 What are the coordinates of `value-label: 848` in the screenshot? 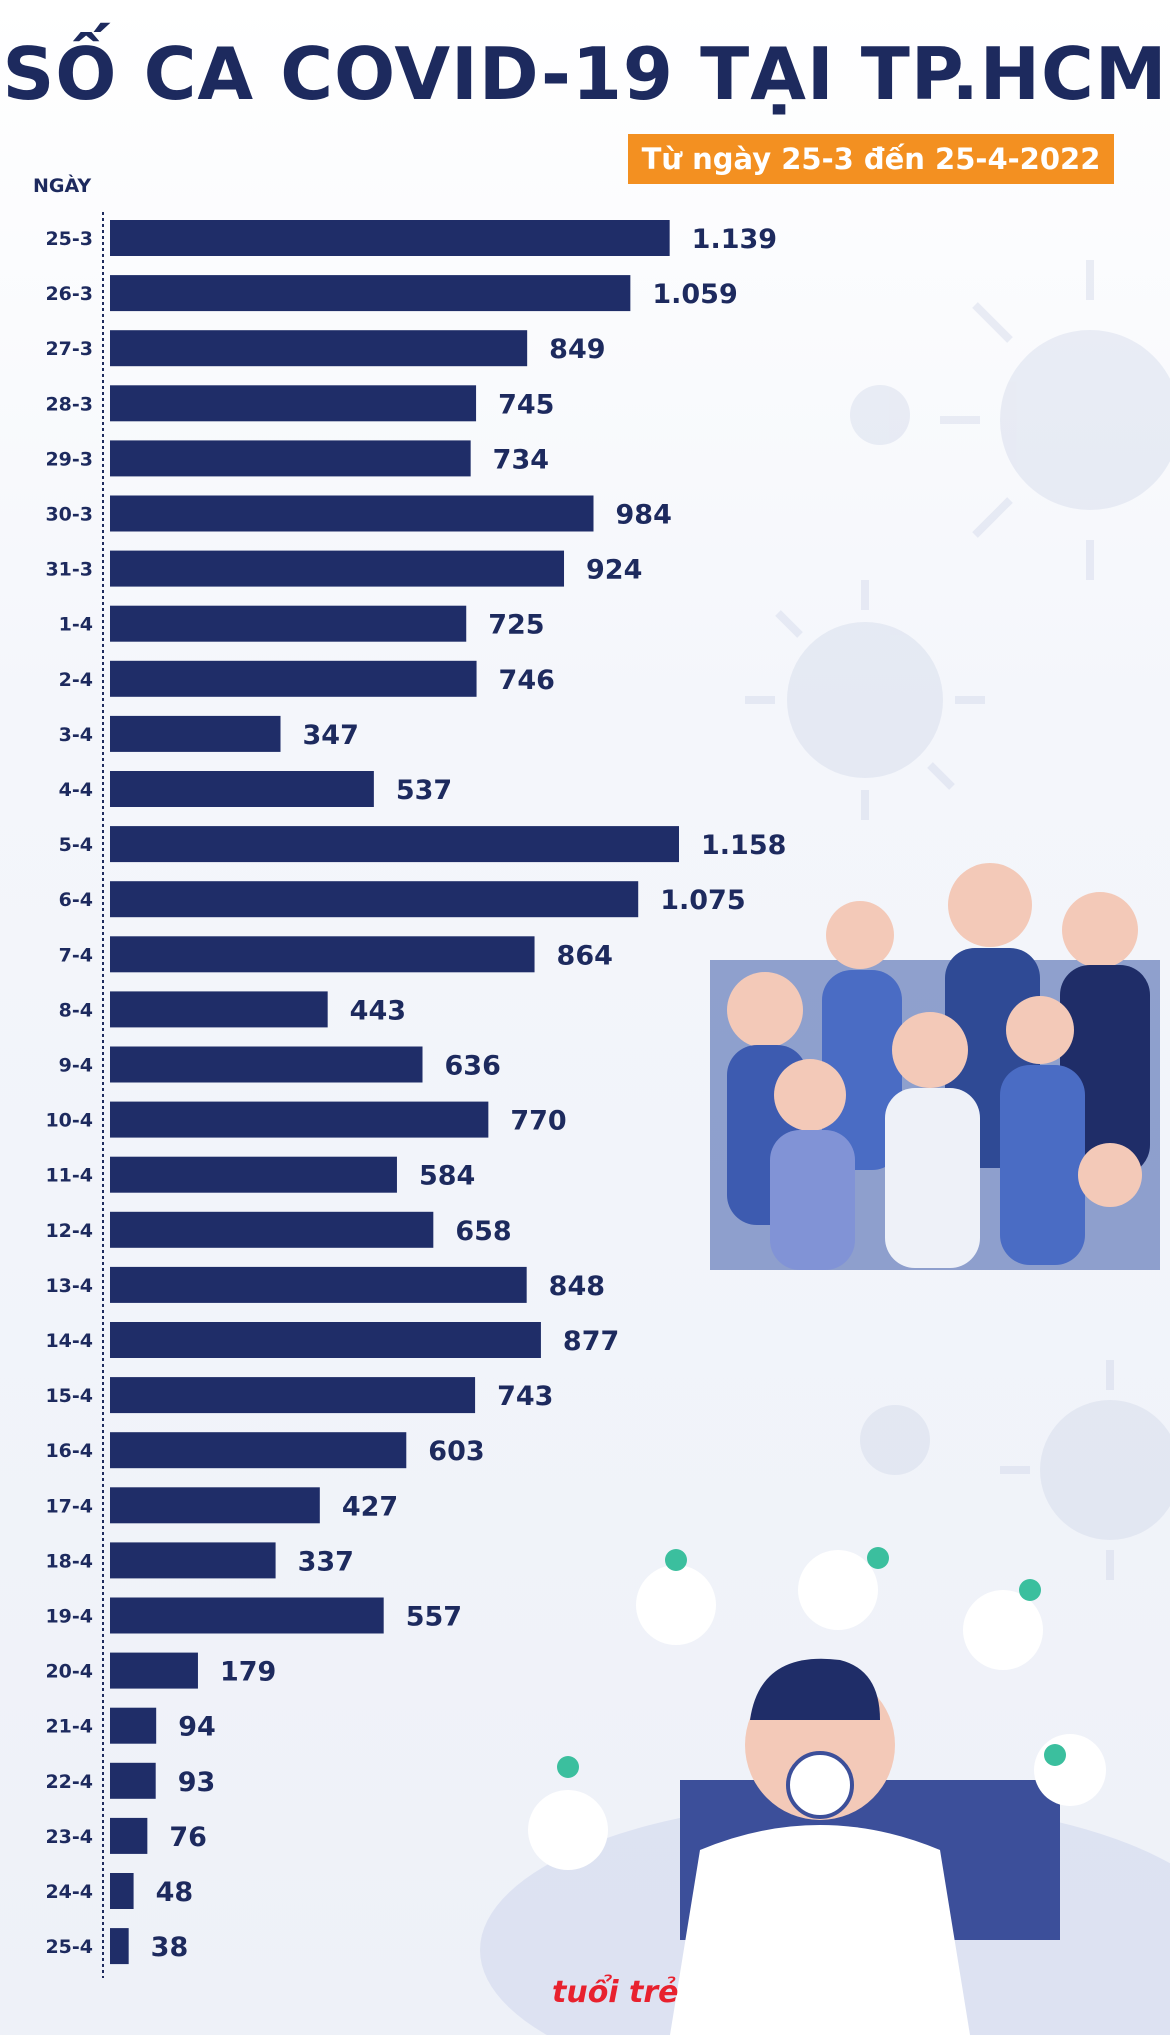 It's located at (577, 1286).